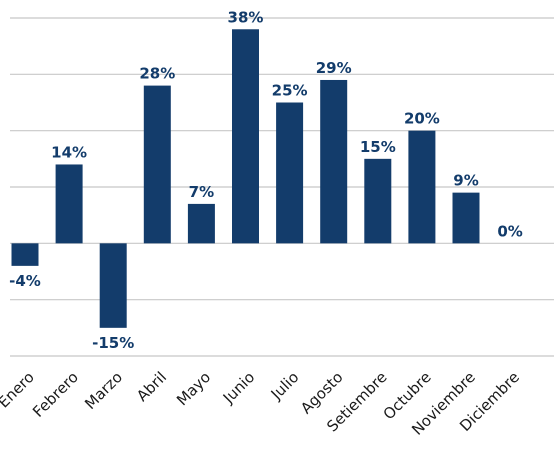 The width and height of the screenshot is (554, 470). Describe the element at coordinates (69, 204) in the screenshot. I see `bar-febrero` at that location.